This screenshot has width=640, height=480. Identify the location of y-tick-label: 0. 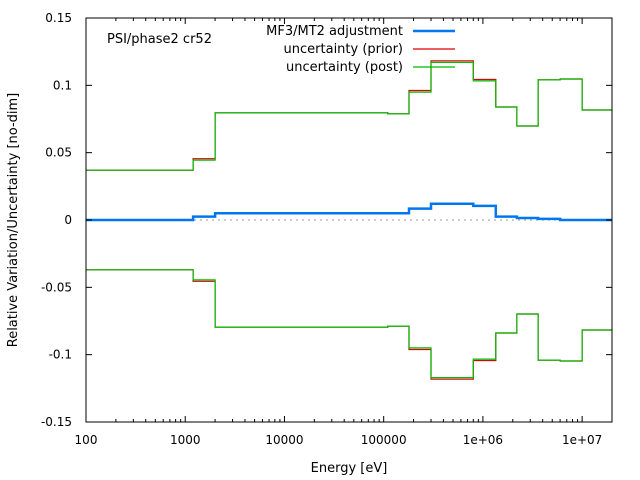
(68, 220).